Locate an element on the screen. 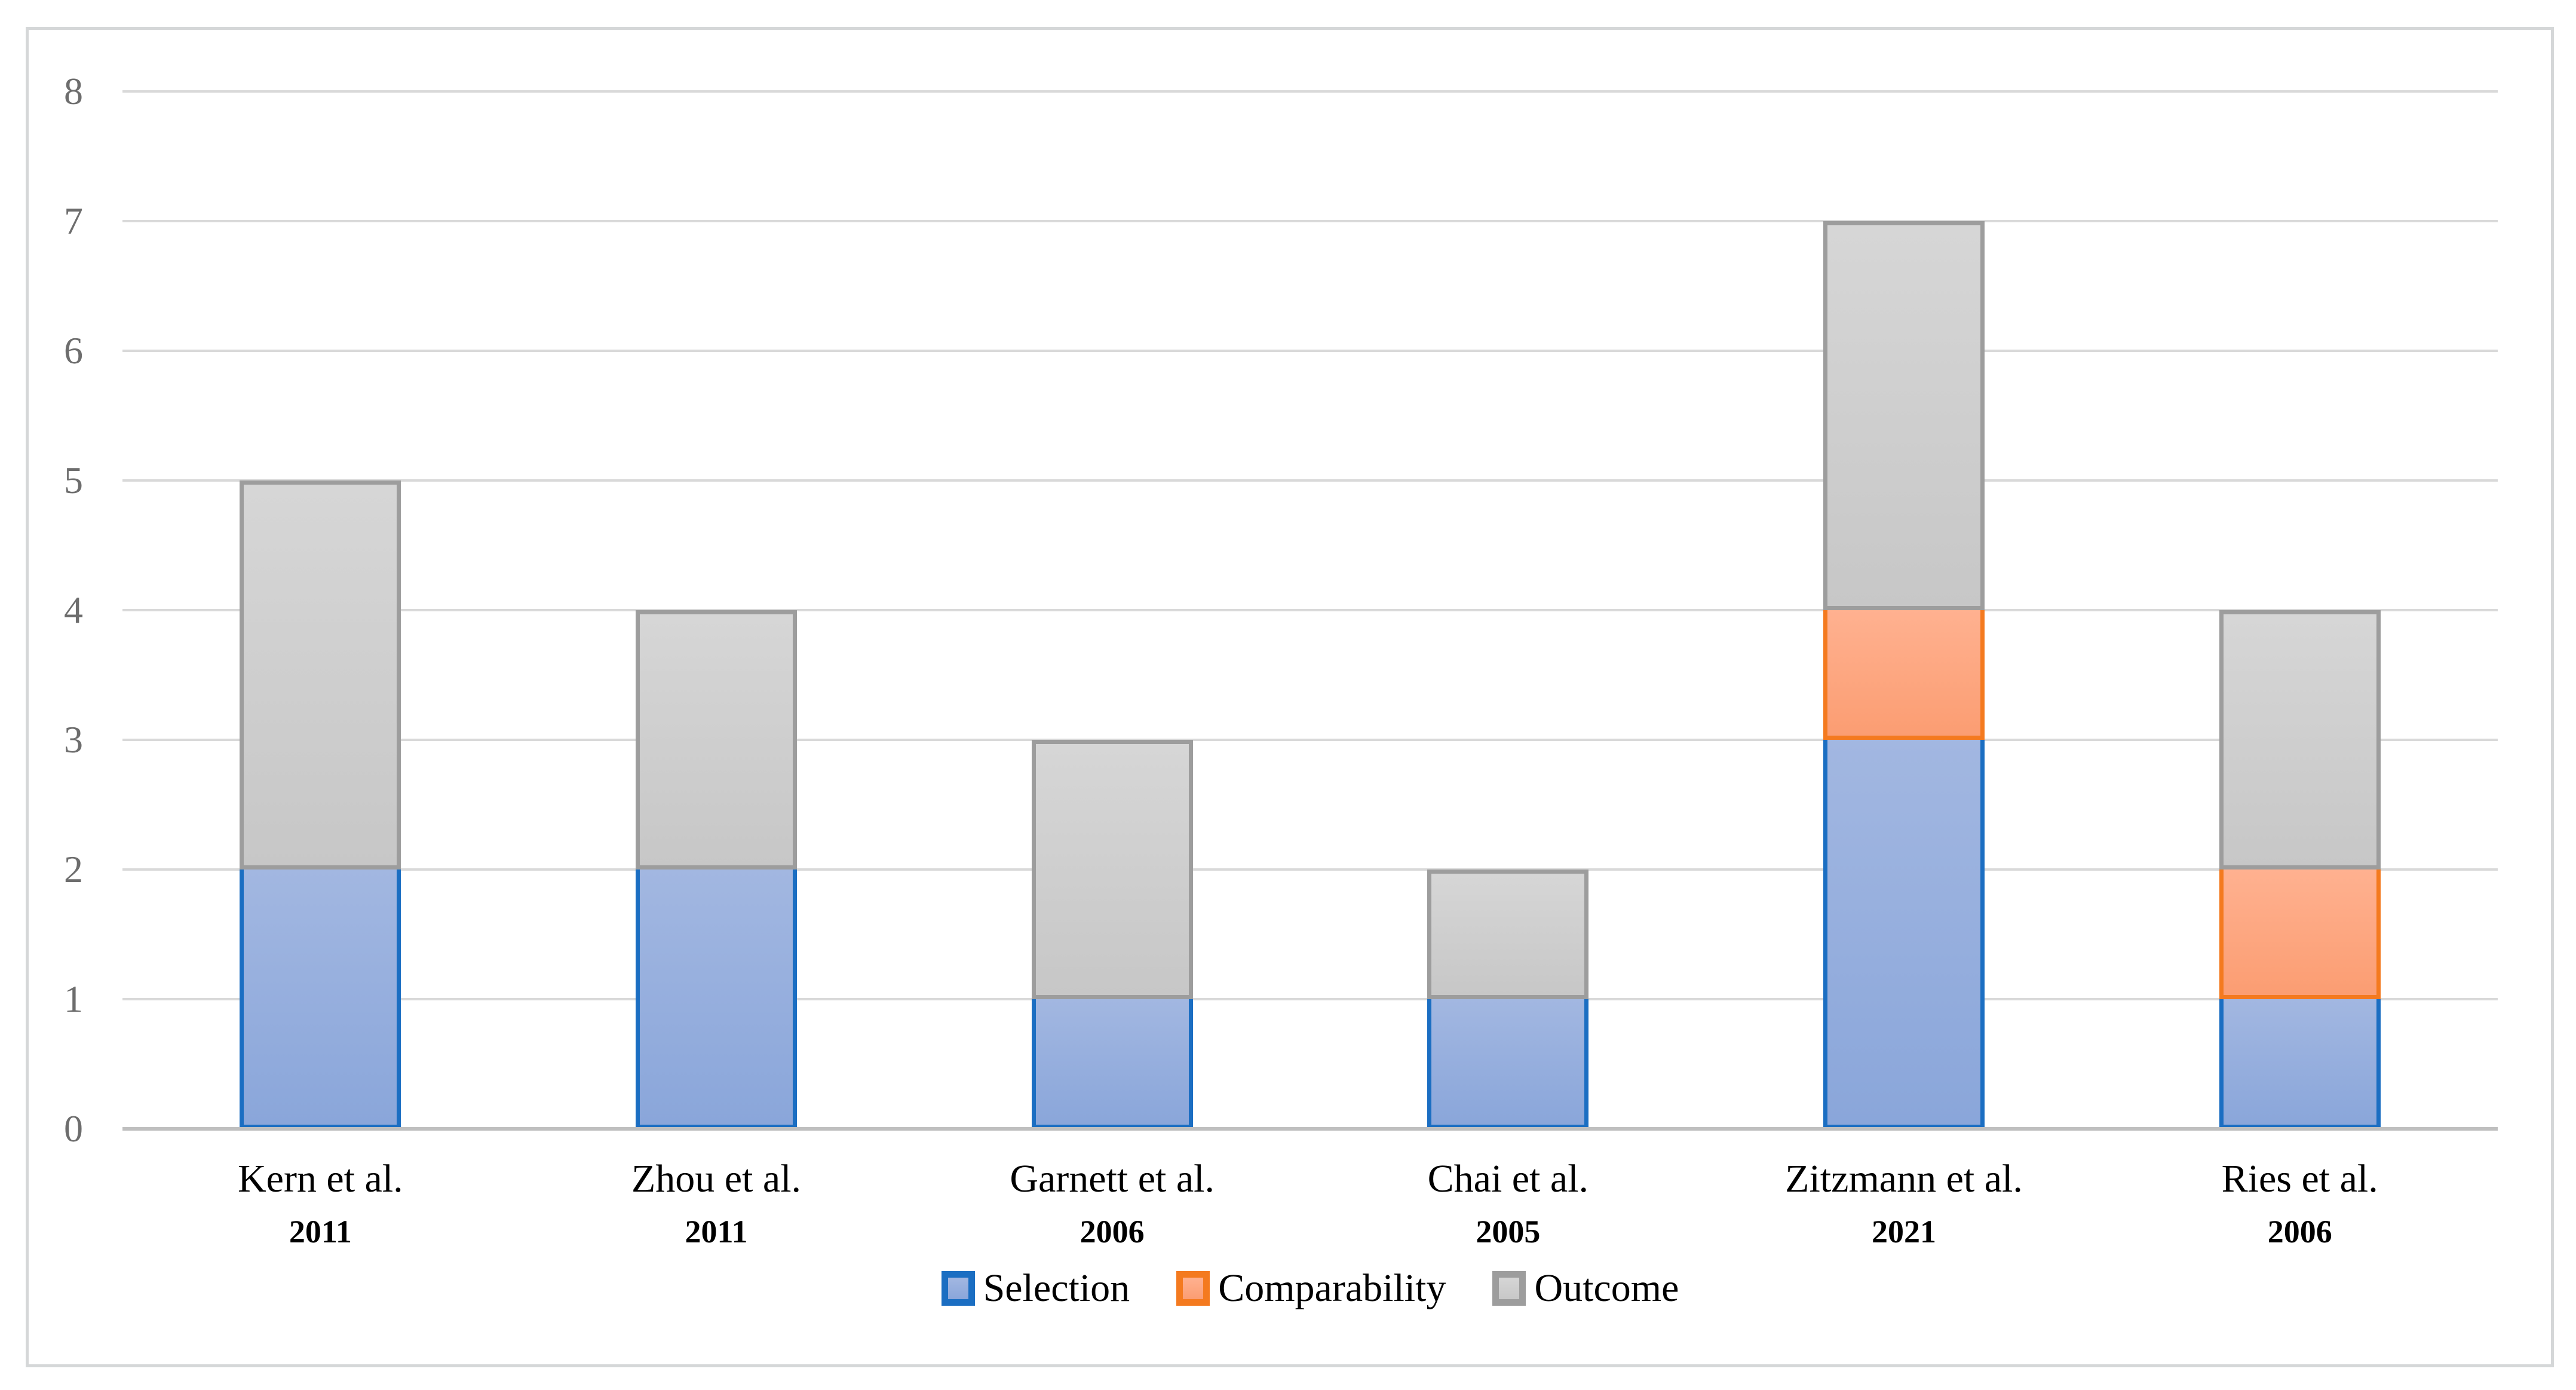 The height and width of the screenshot is (1390, 2576). y-tick-label-6: 6 is located at coordinates (73, 350).